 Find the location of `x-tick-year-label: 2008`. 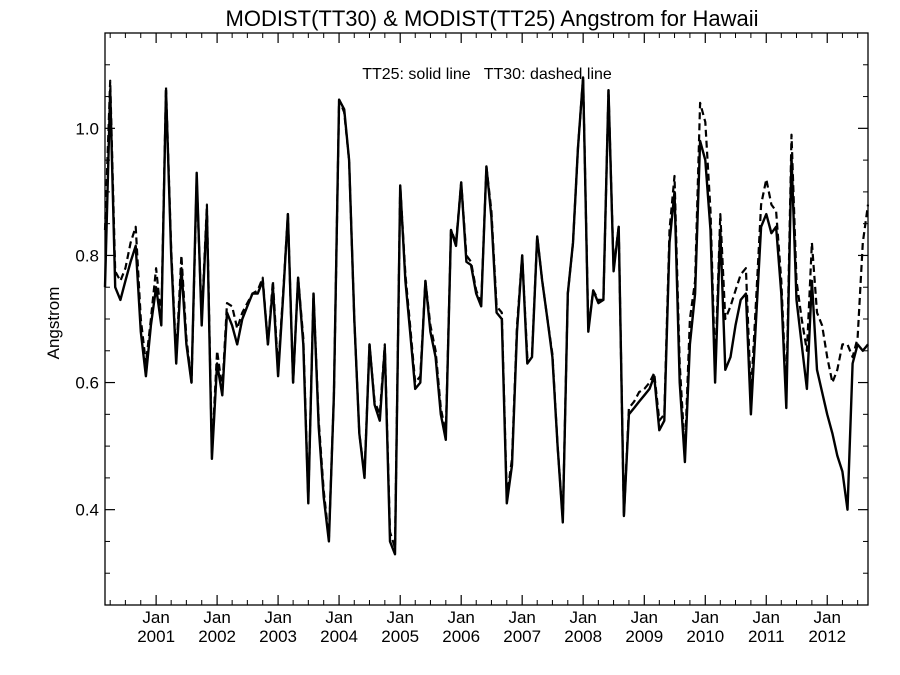

x-tick-year-label: 2008 is located at coordinates (583, 636).